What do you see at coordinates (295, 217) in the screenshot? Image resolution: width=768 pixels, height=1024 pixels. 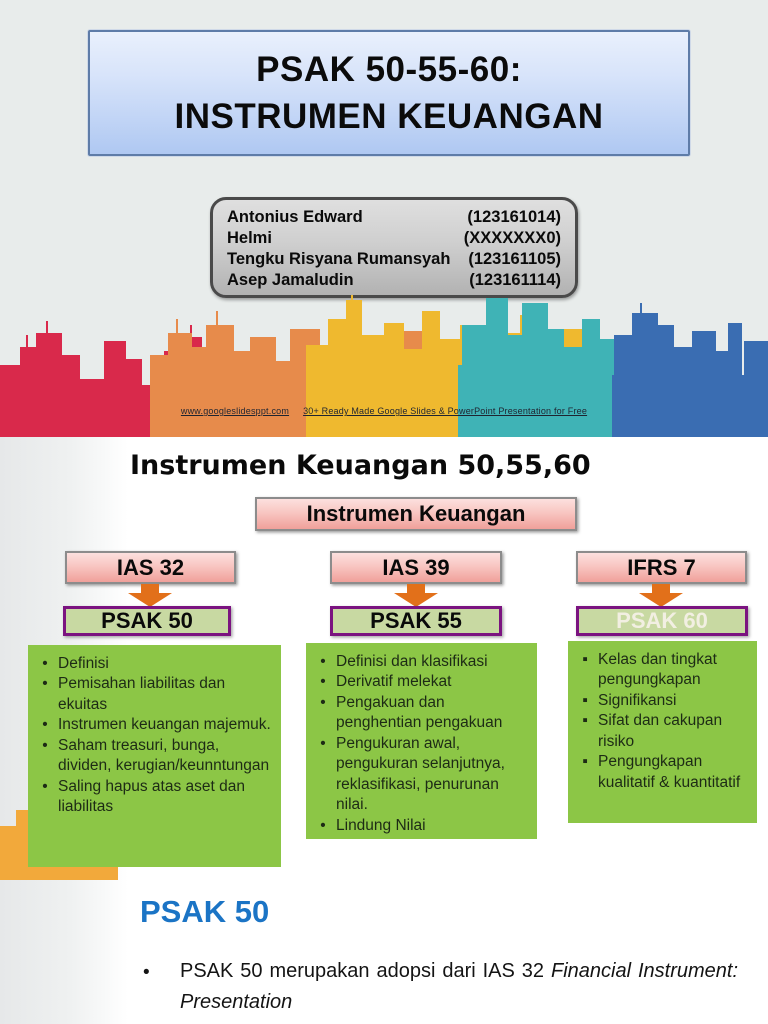 I see `author-name: Antonius Edward` at bounding box center [295, 217].